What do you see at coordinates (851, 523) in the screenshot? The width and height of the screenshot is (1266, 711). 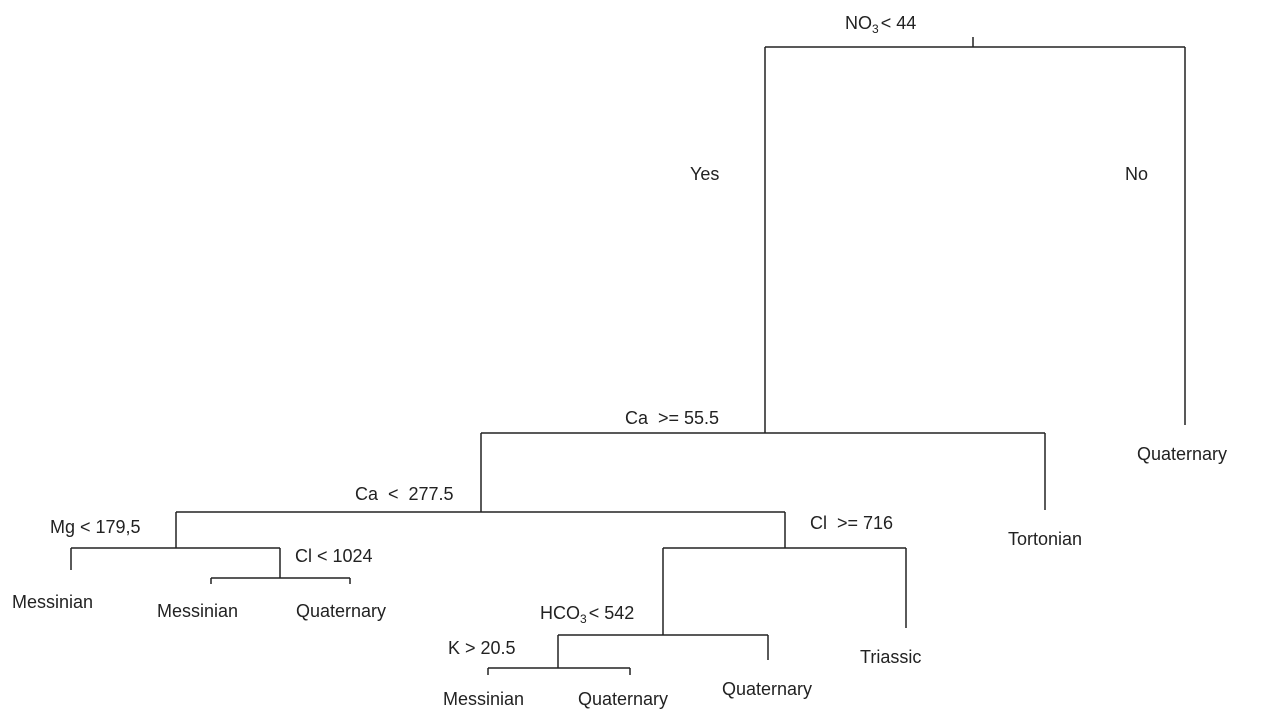 I see `split-label: Cl >= 716` at bounding box center [851, 523].